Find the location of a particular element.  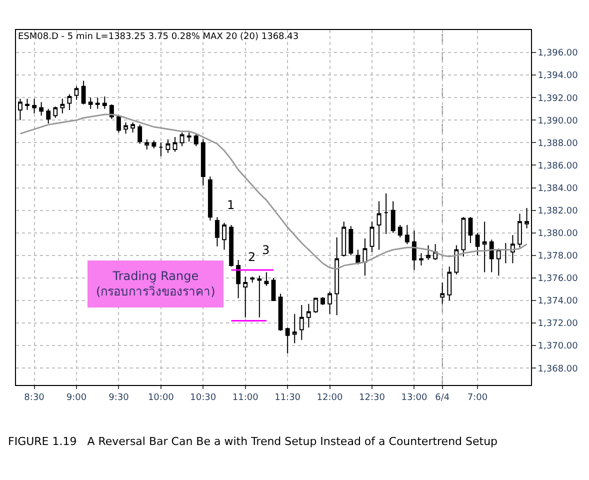

x-tick-label: 7:00 is located at coordinates (477, 397).